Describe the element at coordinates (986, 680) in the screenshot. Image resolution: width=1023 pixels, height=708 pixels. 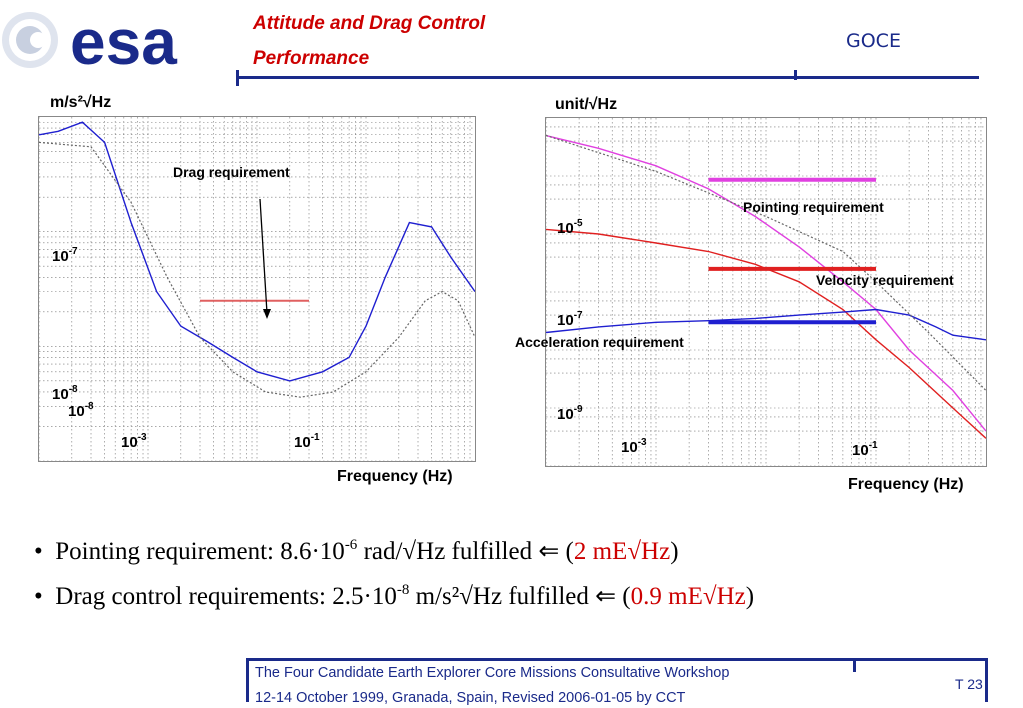
I see `footer-rule-tick-right` at that location.